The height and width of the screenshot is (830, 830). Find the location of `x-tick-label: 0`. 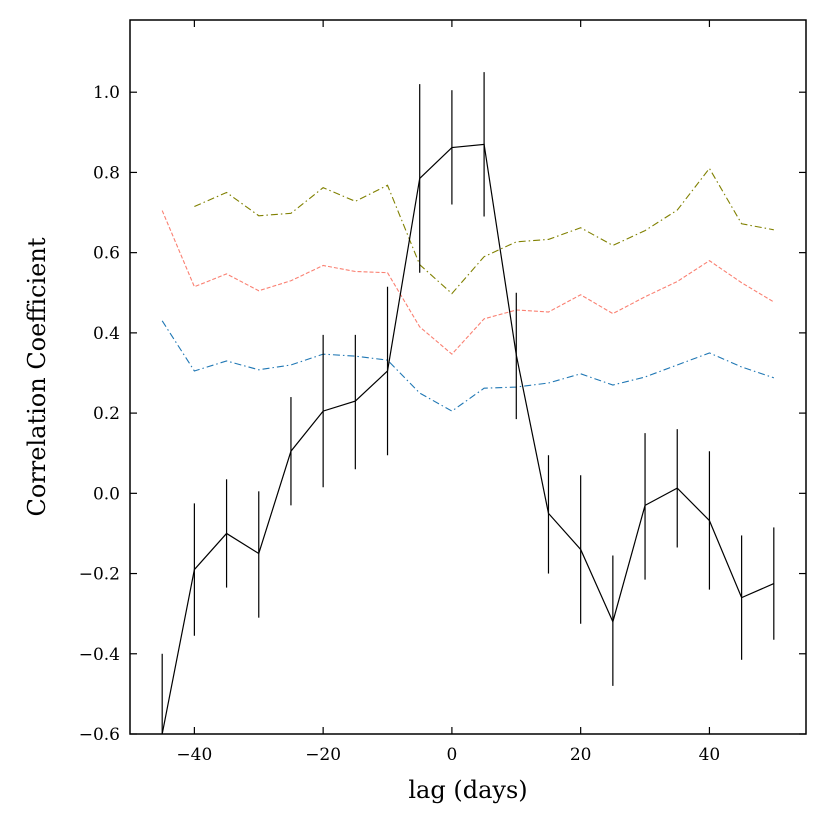

x-tick-label: 0 is located at coordinates (451, 755).